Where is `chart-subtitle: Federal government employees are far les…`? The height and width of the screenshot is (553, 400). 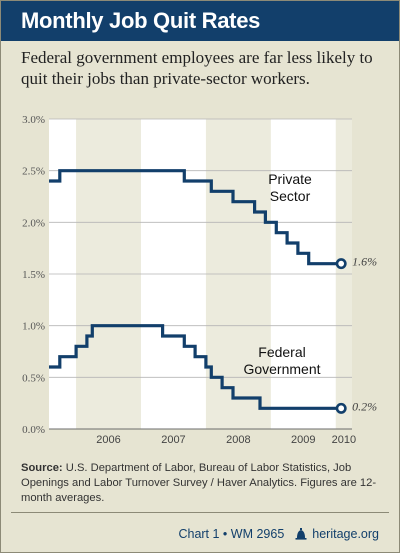 chart-subtitle: Federal government employees are far les… is located at coordinates (197, 68).